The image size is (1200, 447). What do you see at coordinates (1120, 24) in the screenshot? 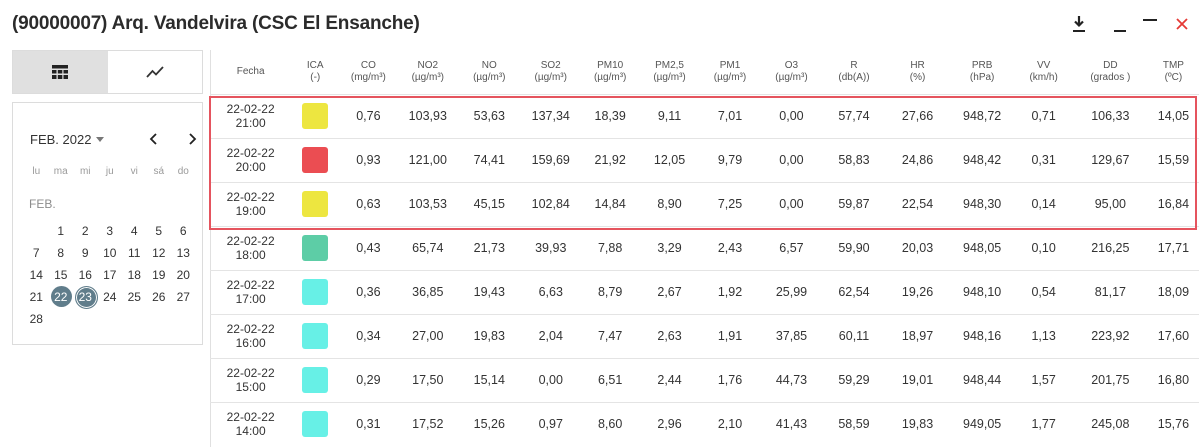
I see `minimize-button` at bounding box center [1120, 24].